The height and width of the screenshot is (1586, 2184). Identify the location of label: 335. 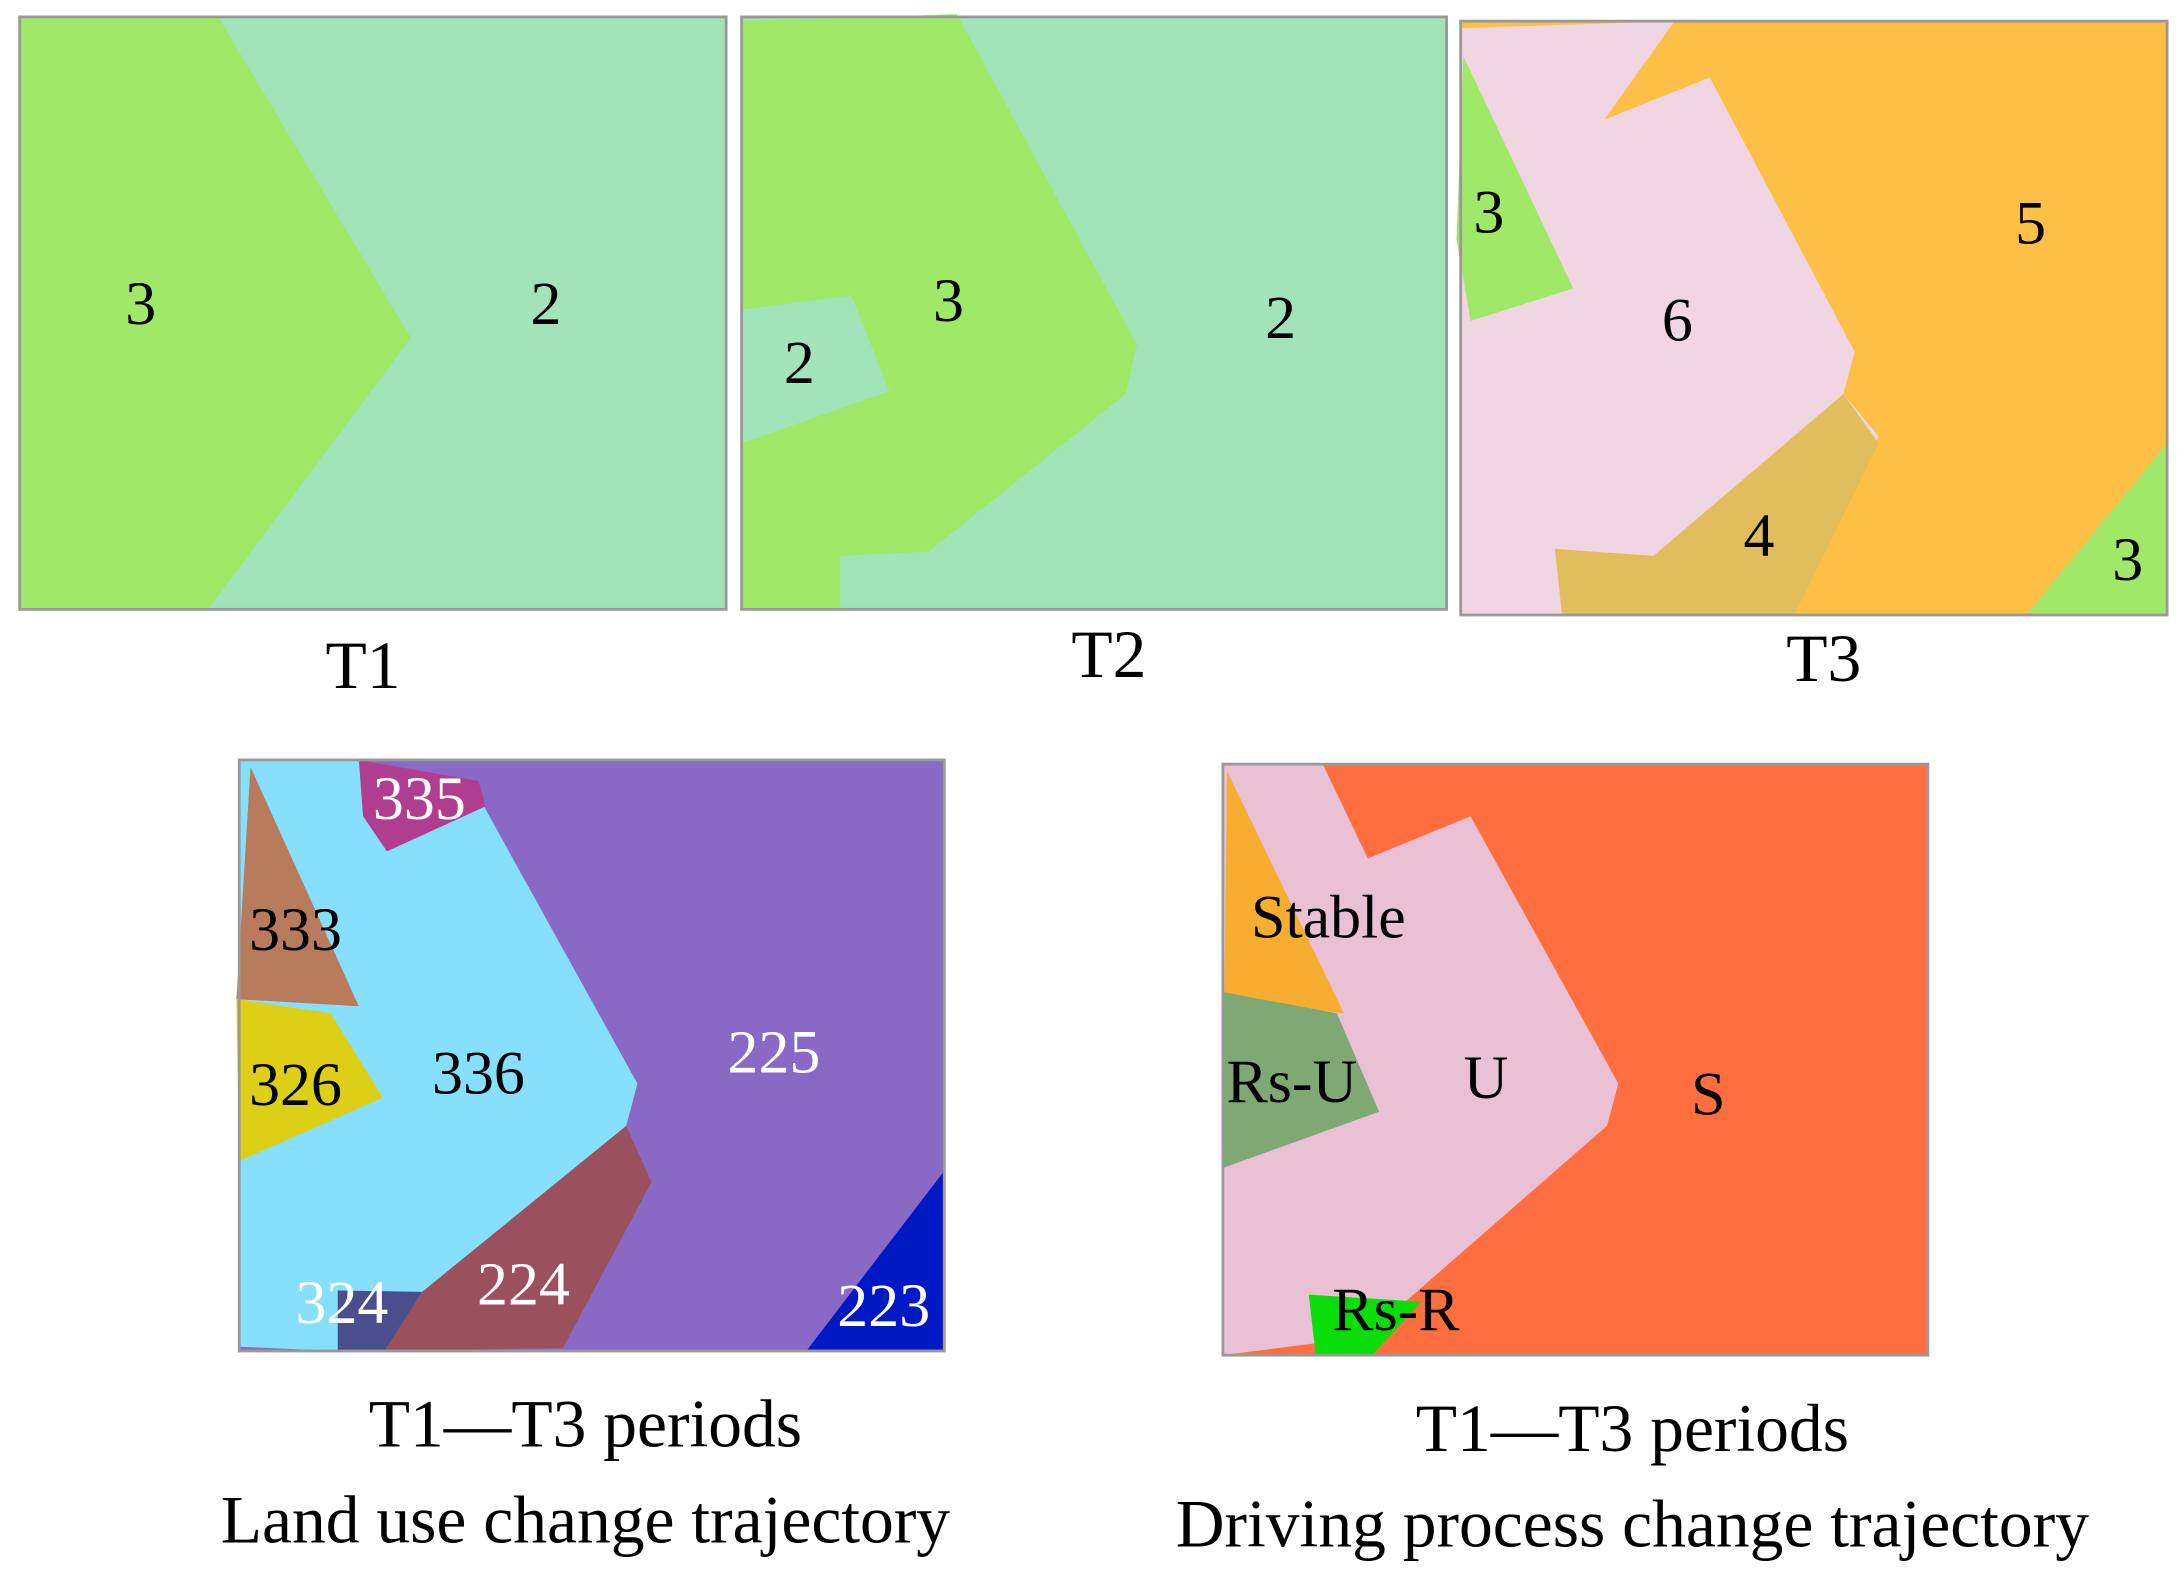
(419, 799).